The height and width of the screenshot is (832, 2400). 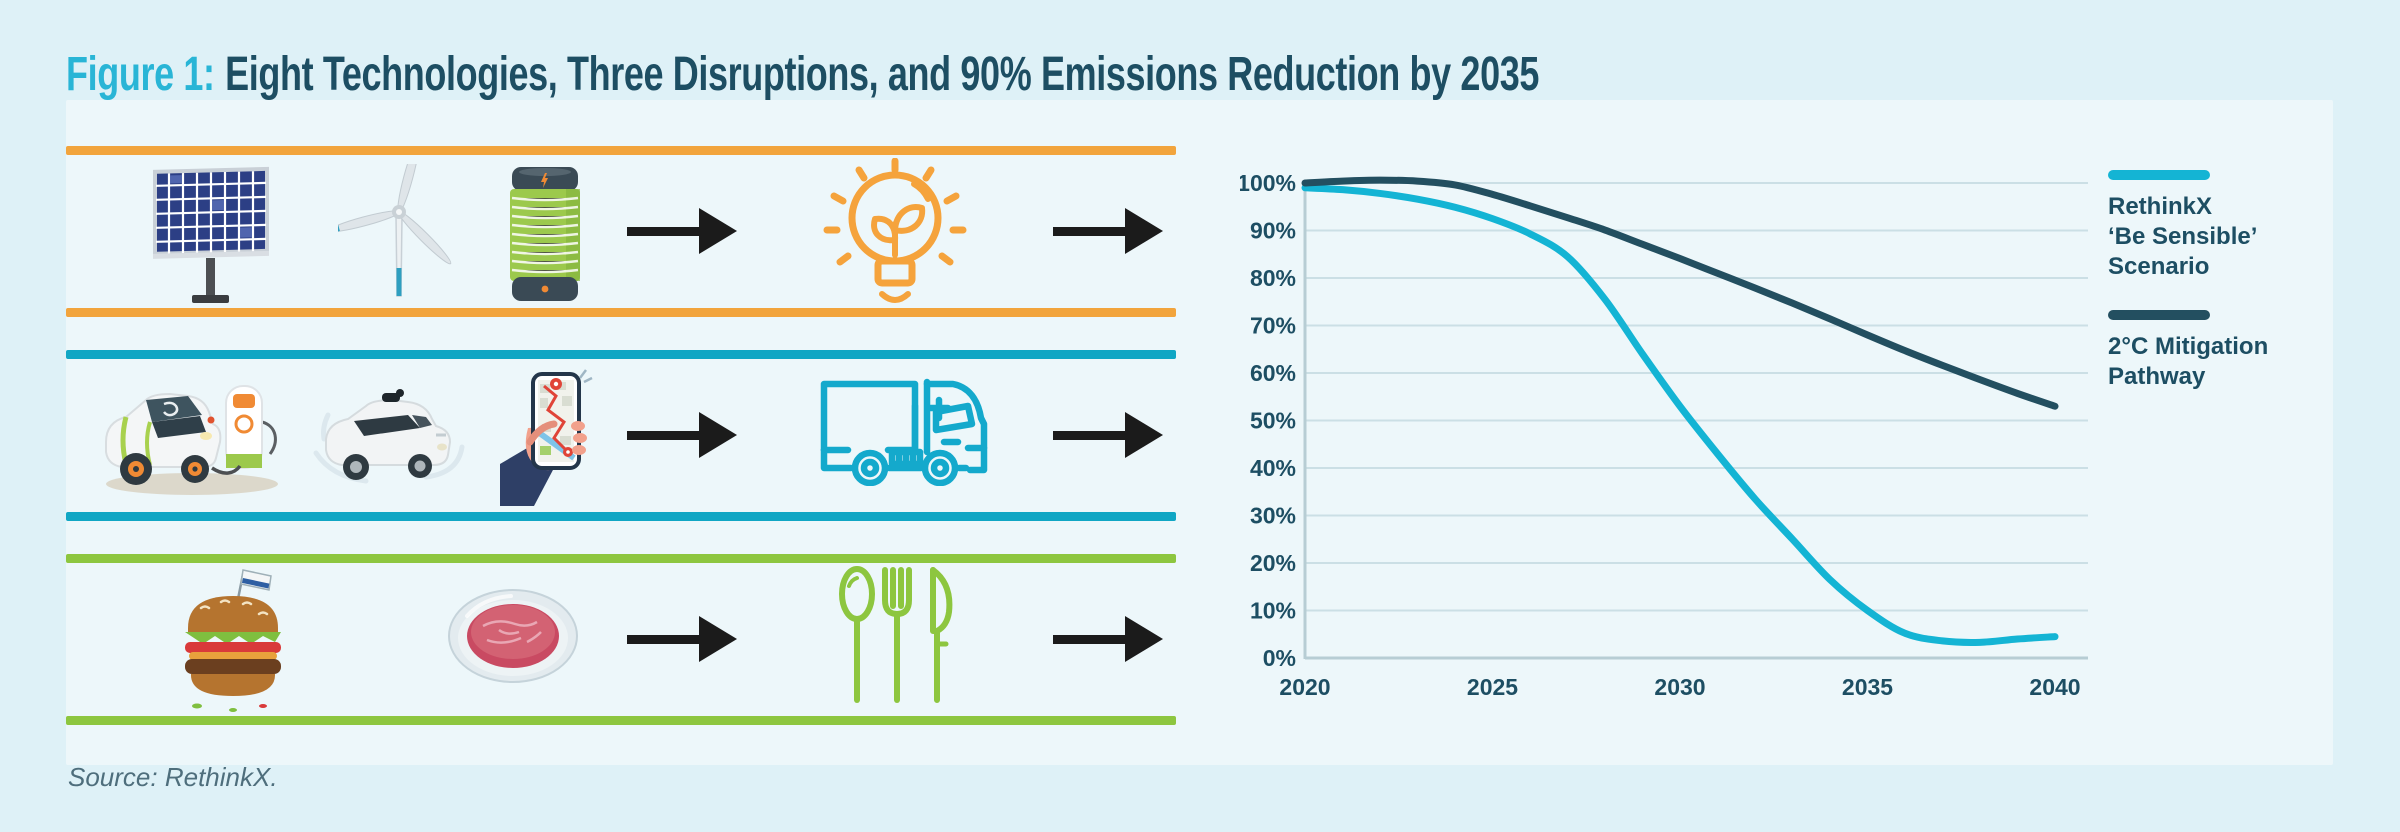 I want to click on legend-label-mitigation: 2°C Mitigation Pathway, so click(x=2188, y=361).